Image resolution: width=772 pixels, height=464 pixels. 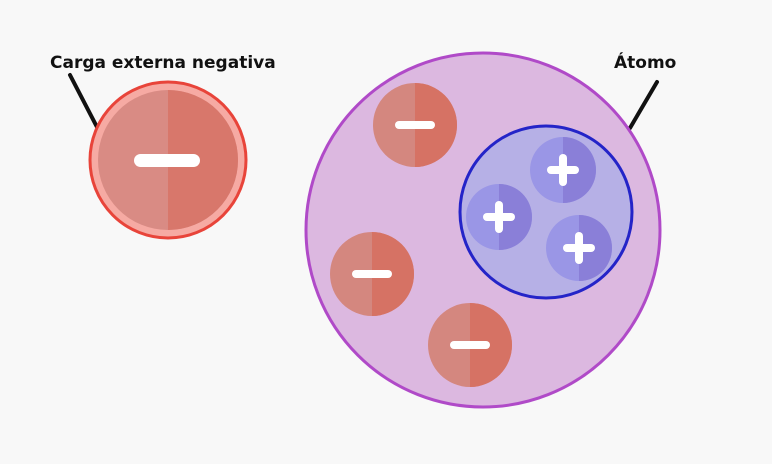 I want to click on external-minus-icon, so click(x=167, y=160).